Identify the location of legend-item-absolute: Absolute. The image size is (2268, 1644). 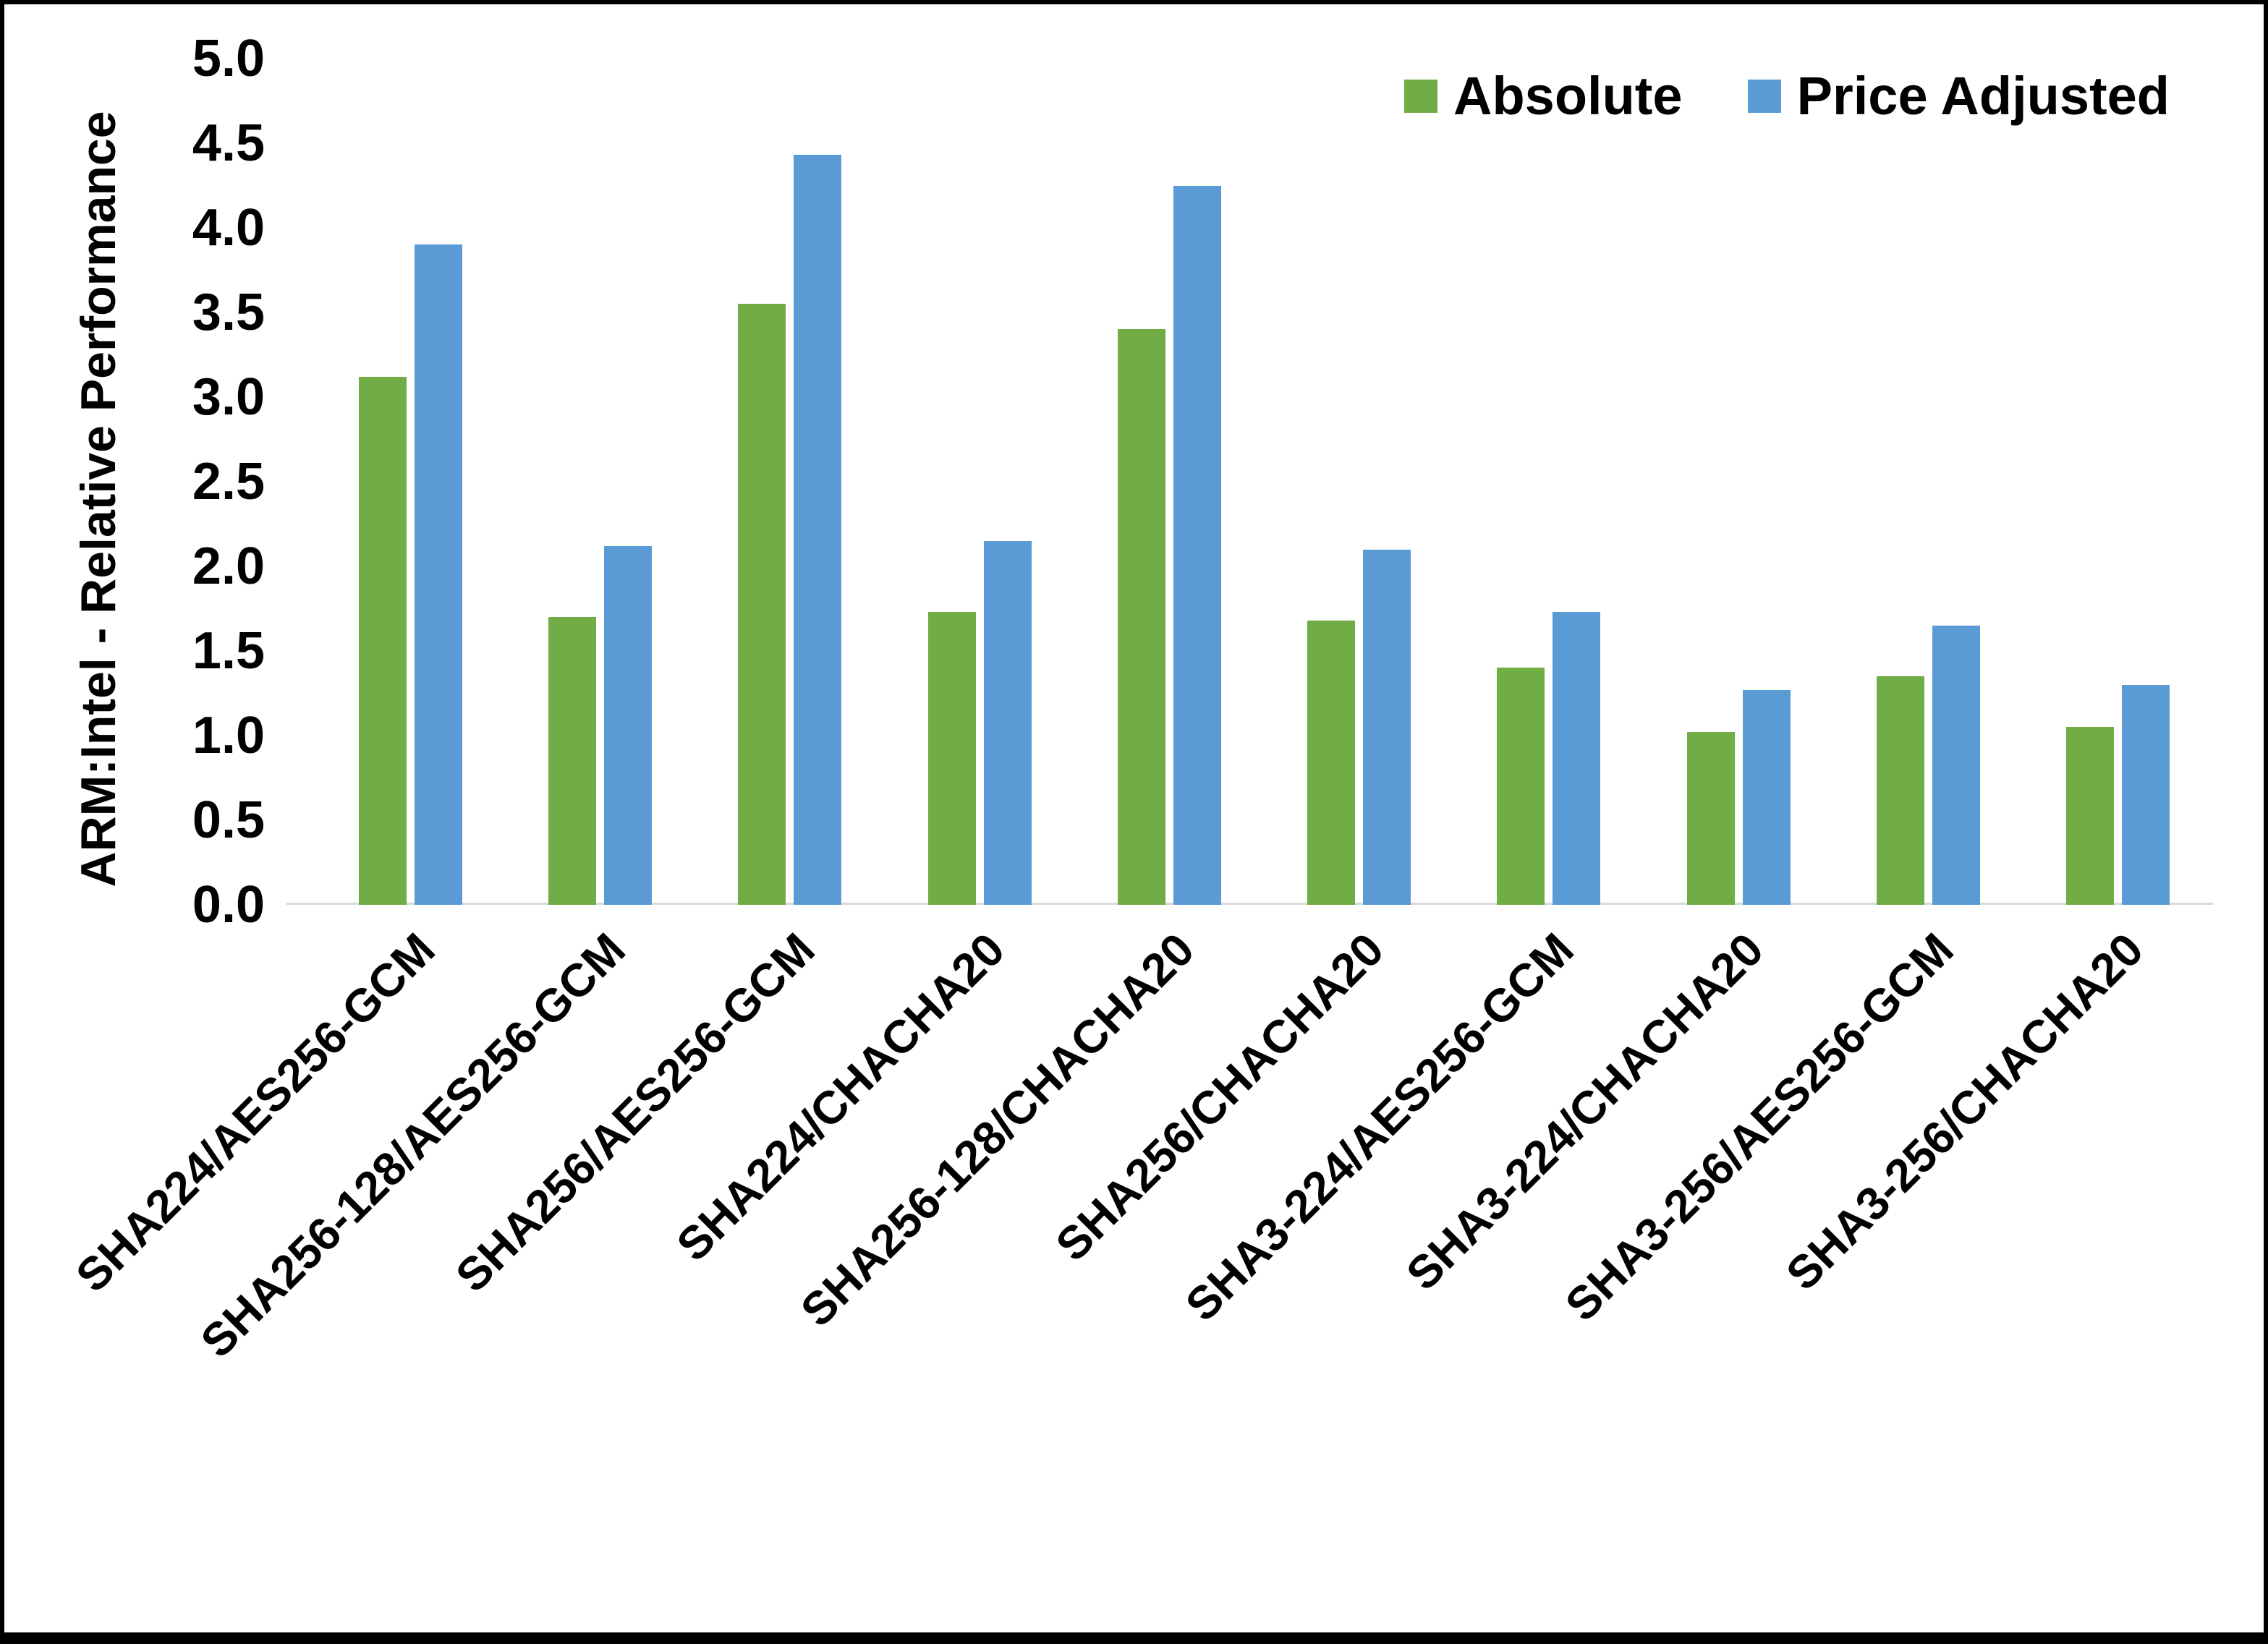
(1543, 96).